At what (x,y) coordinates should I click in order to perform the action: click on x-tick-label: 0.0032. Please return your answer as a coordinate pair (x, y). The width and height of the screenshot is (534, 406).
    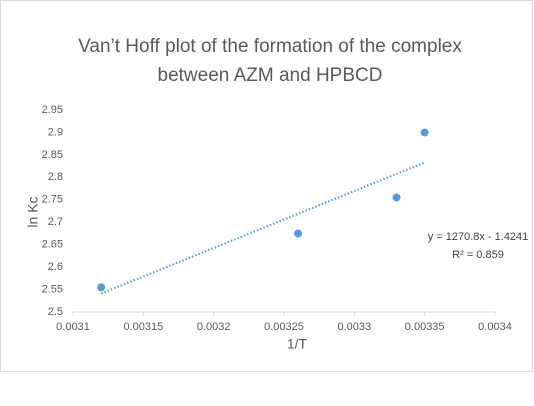
    Looking at the image, I should click on (214, 327).